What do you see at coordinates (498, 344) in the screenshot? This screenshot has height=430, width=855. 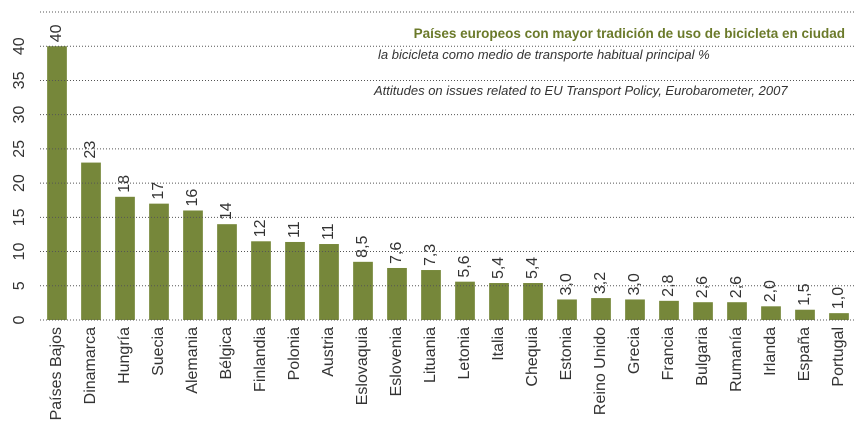 I see `x-tick-label: Italia` at bounding box center [498, 344].